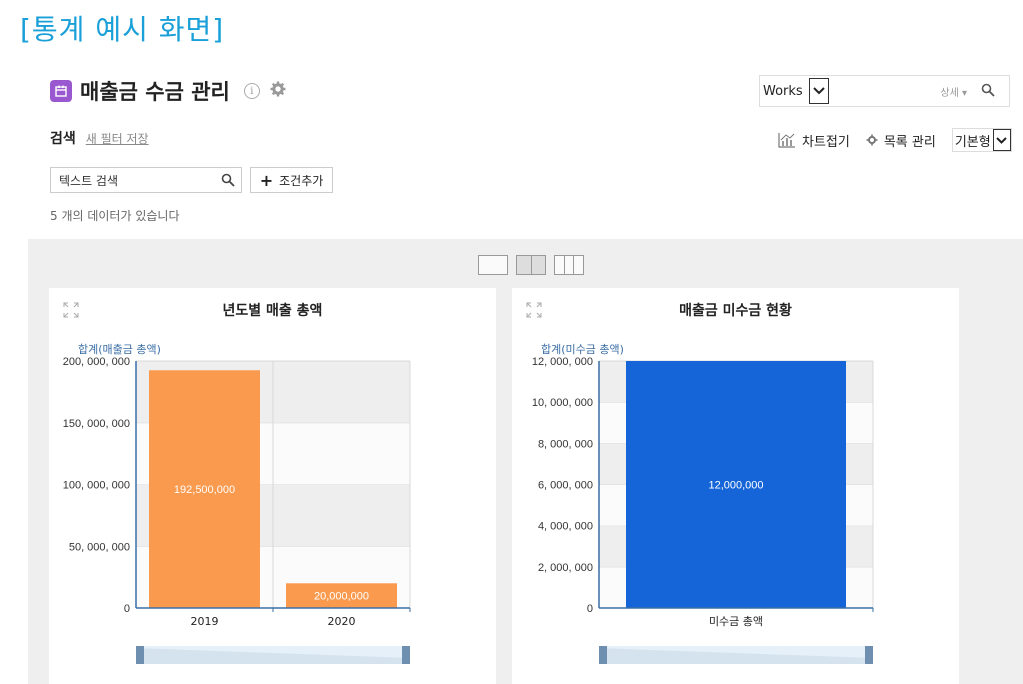 This screenshot has height=684, width=1023. What do you see at coordinates (972, 142) in the screenshot?
I see `view-mode-label: 기본형` at bounding box center [972, 142].